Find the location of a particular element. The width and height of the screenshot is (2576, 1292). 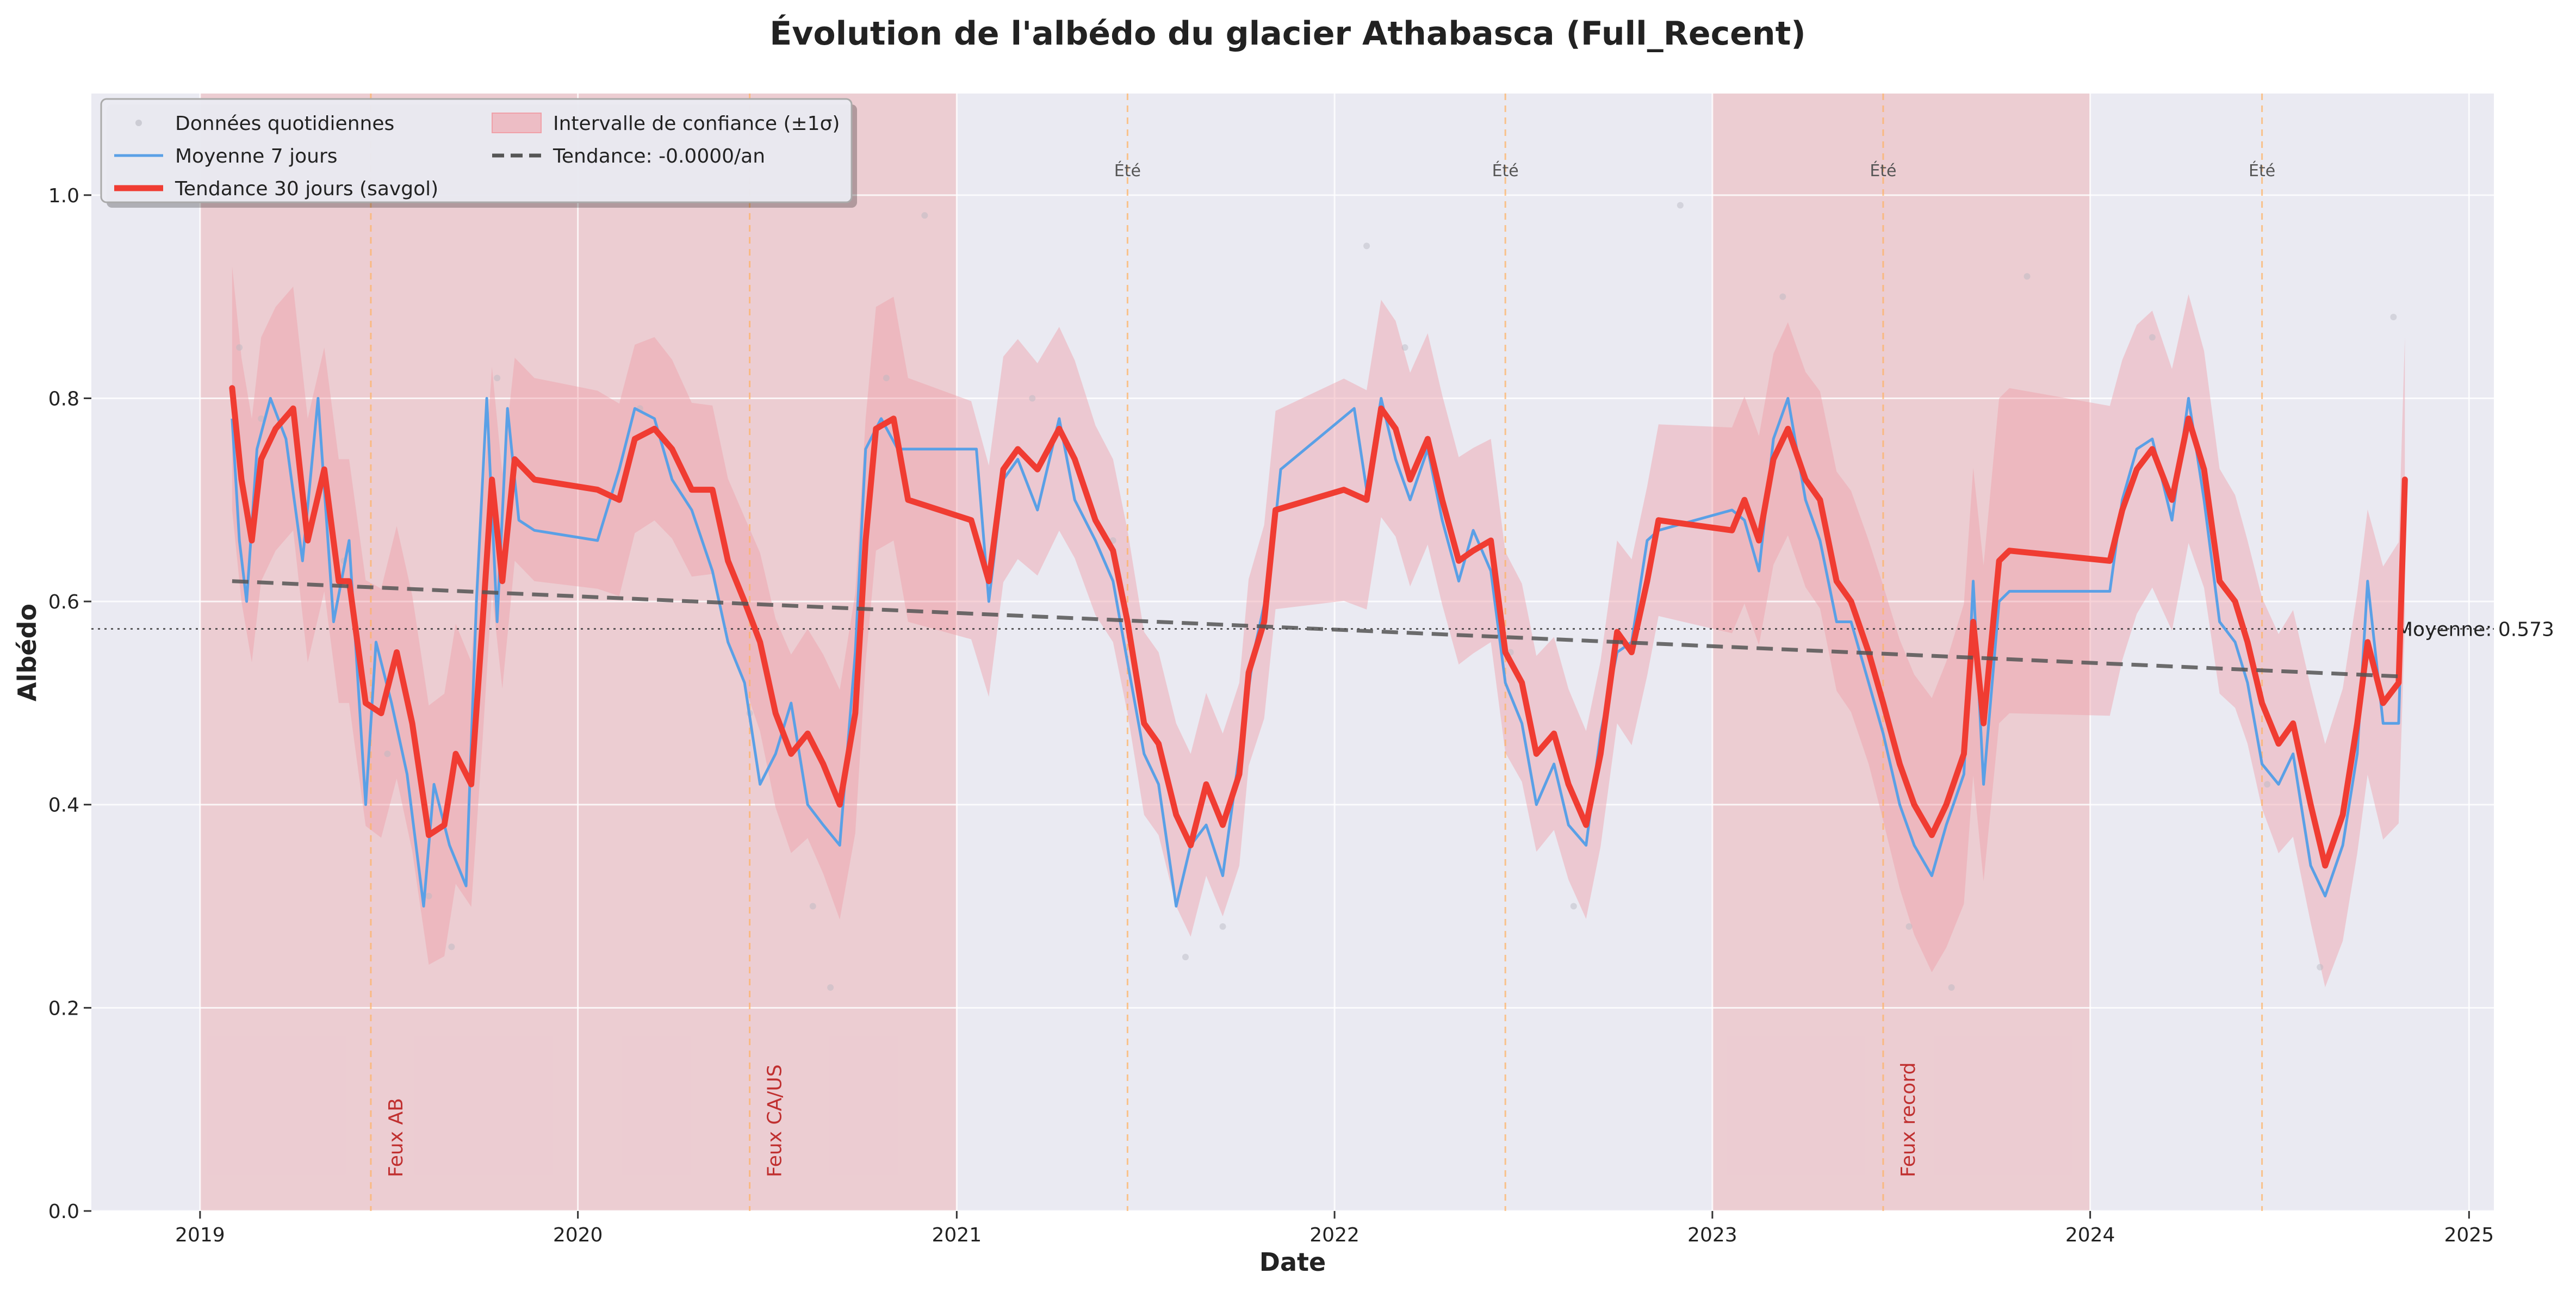

y-tick-label: 0.0 is located at coordinates (64, 1212).